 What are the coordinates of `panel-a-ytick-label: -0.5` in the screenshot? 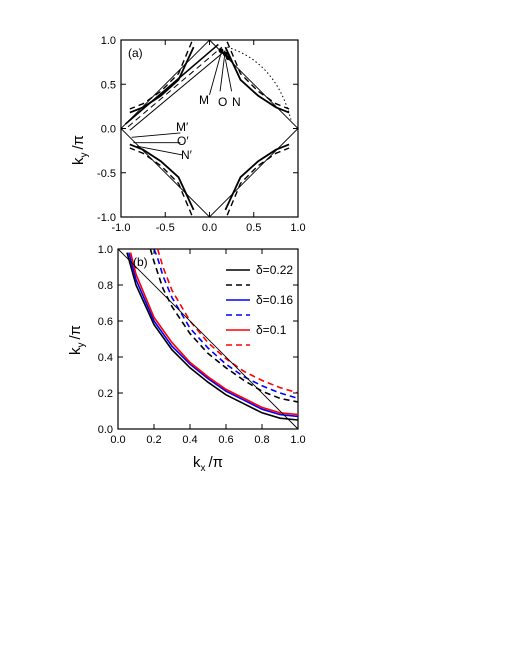 It's located at (106, 174).